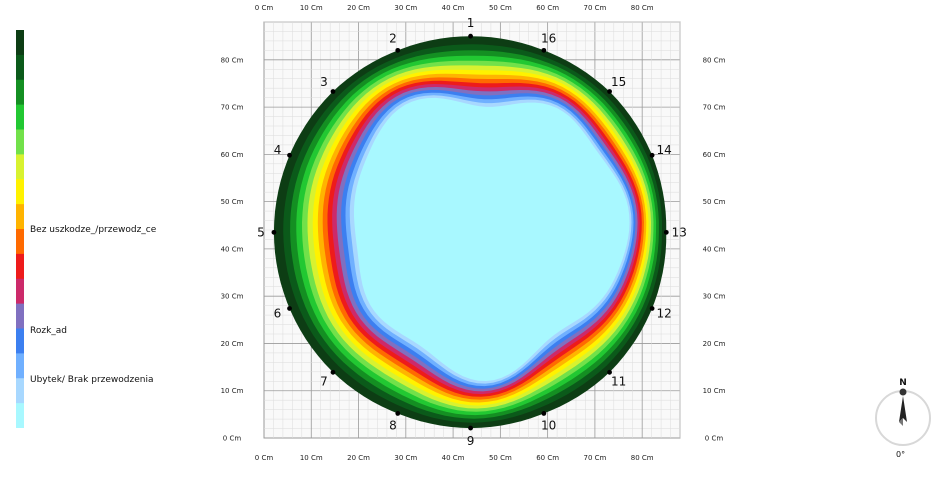 This screenshot has height=478, width=942. I want to click on x-tick-label-bottom: 80 Cm, so click(642, 458).